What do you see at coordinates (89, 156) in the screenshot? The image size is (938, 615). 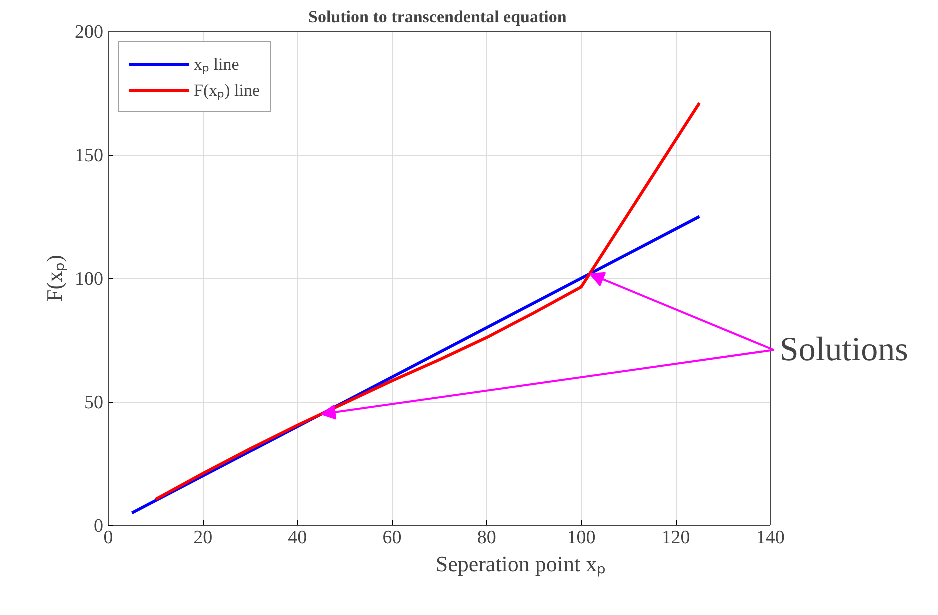 I see `y-tick-label: 150` at bounding box center [89, 156].